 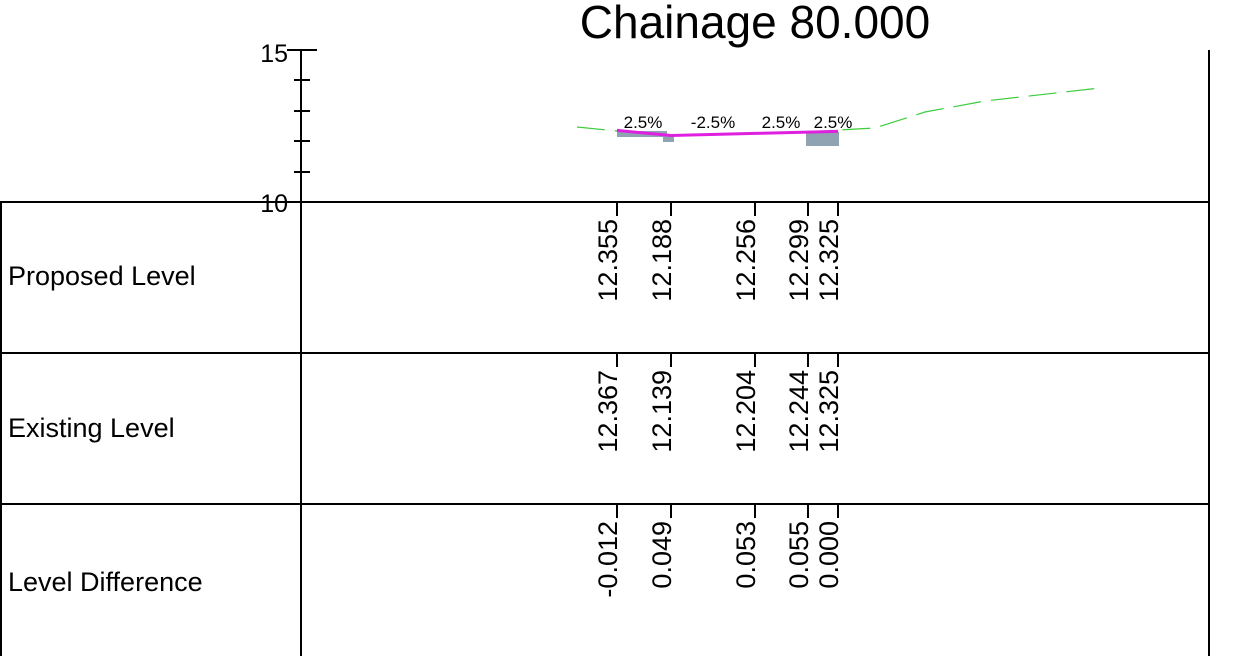 I want to click on level-value: 12.256, so click(x=746, y=260).